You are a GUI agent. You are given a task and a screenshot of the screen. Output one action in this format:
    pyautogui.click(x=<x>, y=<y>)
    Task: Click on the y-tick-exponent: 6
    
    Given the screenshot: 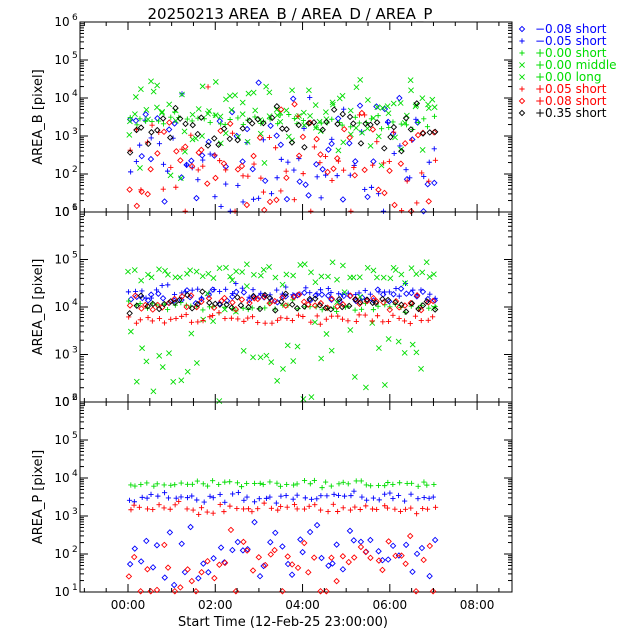 What is the action you would take?
    pyautogui.click(x=75, y=18)
    